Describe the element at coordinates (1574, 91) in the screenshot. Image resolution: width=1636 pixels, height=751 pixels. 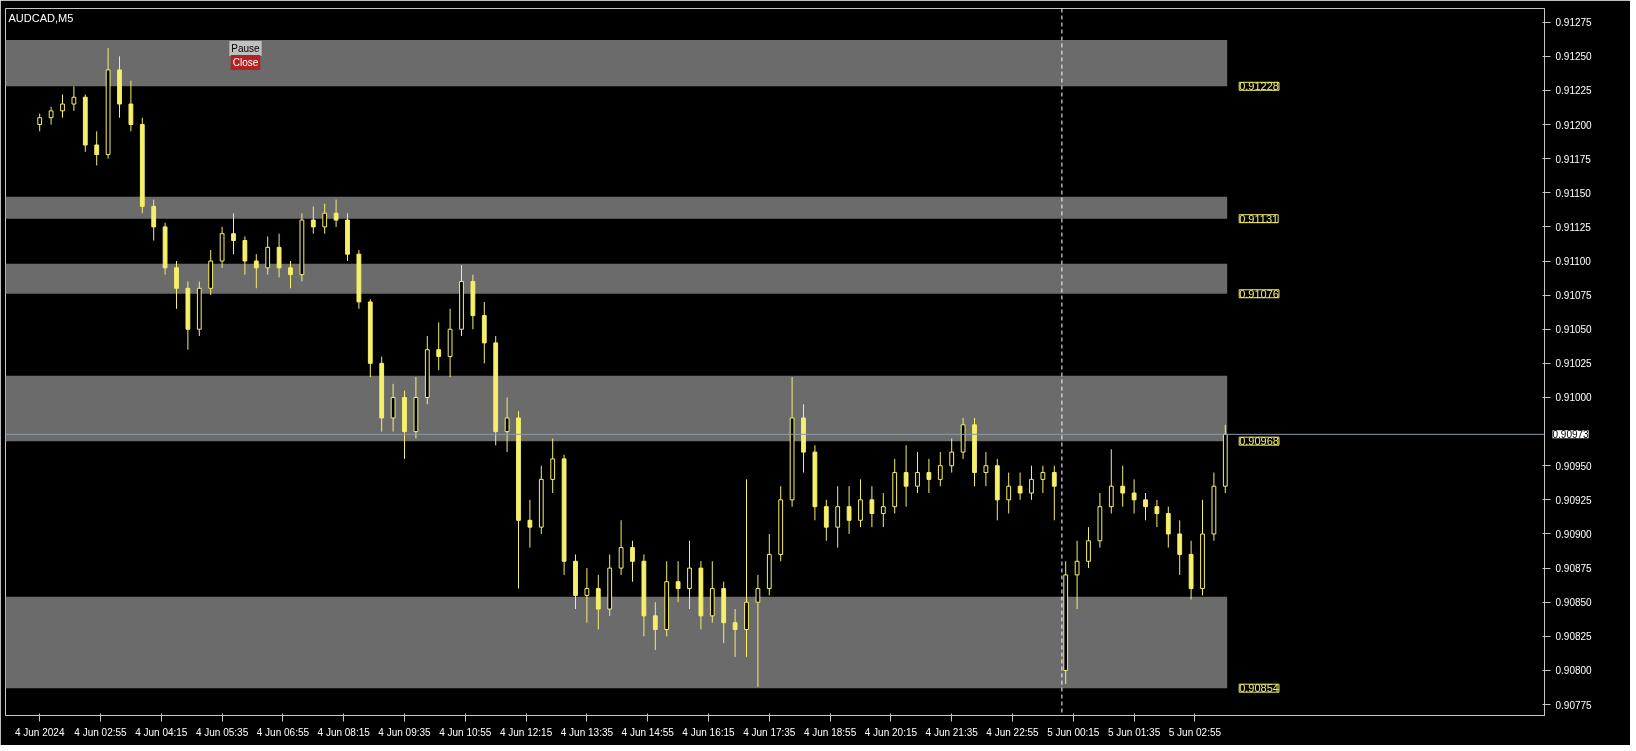
I see `y-tick-label: 0.91225` at that location.